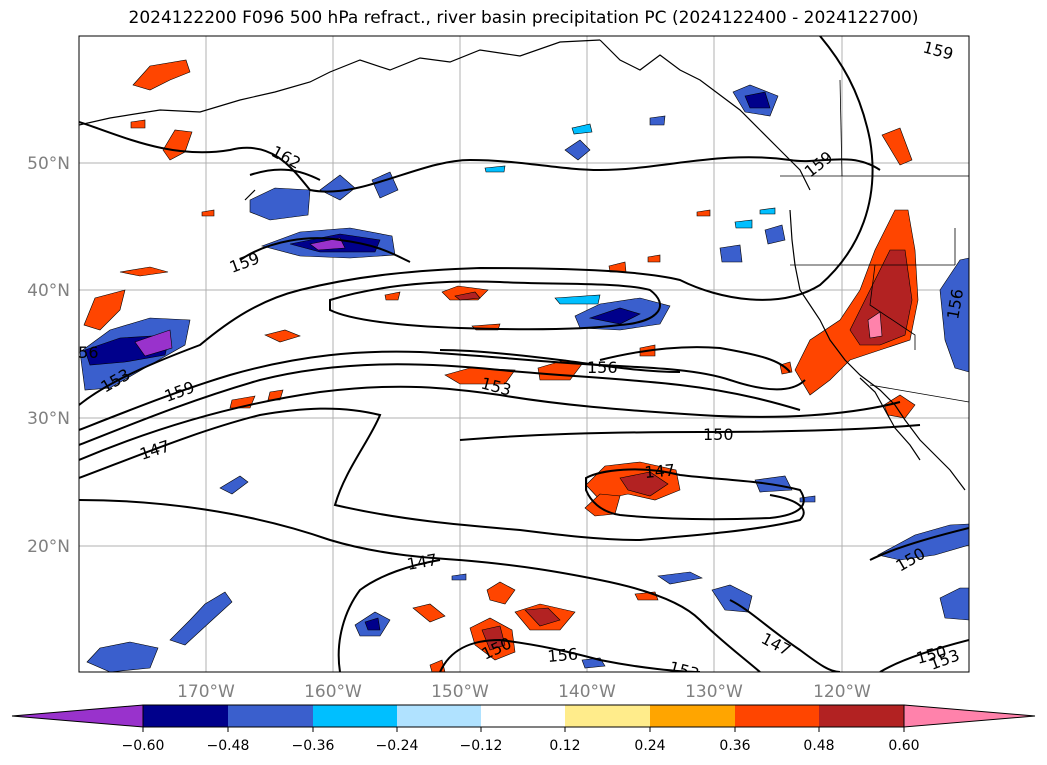 This screenshot has width=1047, height=765. I want to click on lat-label-20n: 20°N, so click(48, 547).